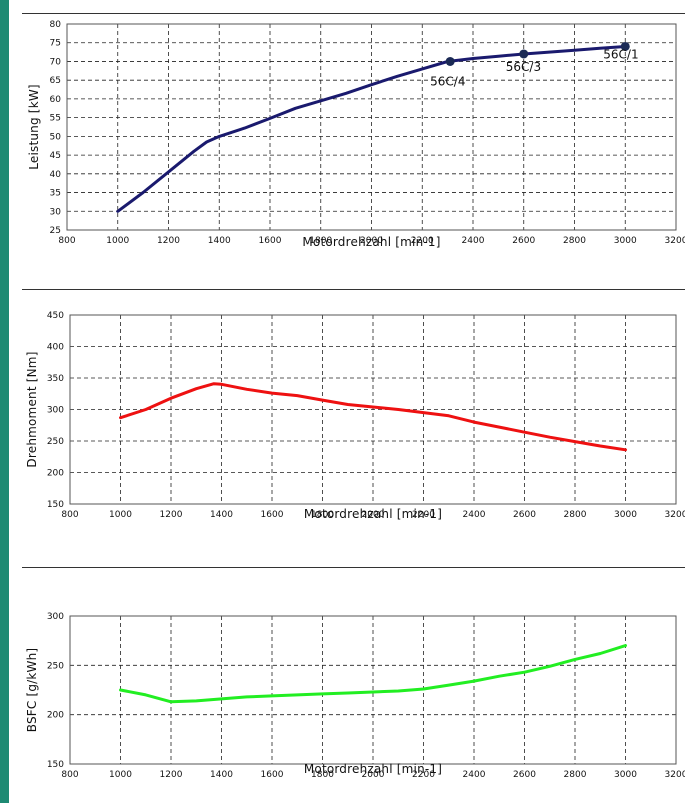 The image size is (685, 803). What do you see at coordinates (523, 241) in the screenshot?
I see `power-x-tick-label: 2600` at bounding box center [523, 241].